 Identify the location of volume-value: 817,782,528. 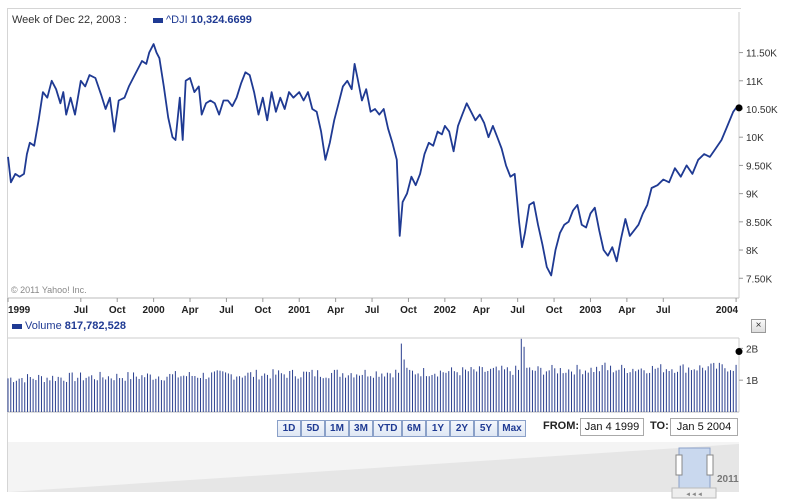
(95, 326).